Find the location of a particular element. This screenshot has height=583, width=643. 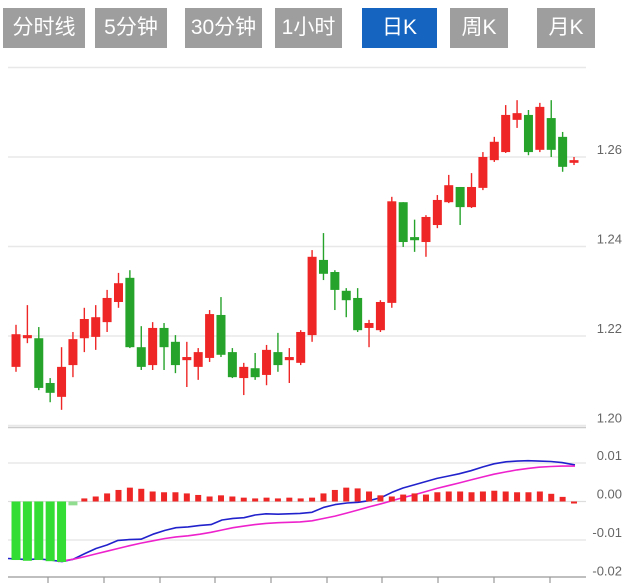

macd-axis-label: 0.00 is located at coordinates (609, 494).